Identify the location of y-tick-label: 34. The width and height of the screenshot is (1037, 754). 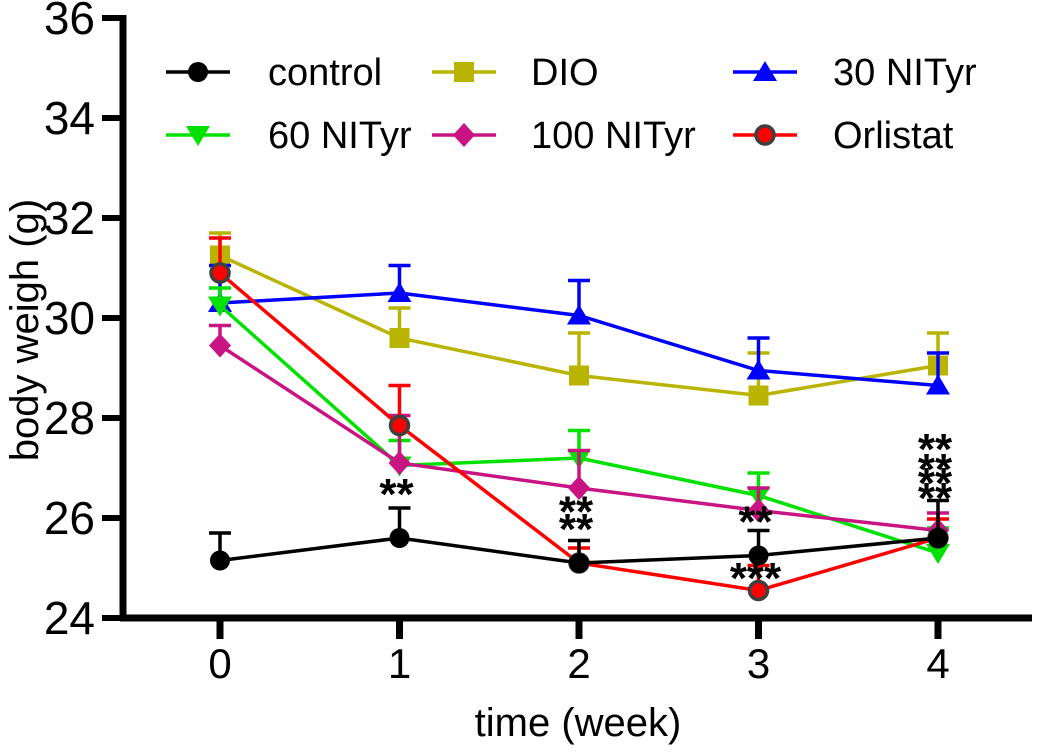
(69, 118).